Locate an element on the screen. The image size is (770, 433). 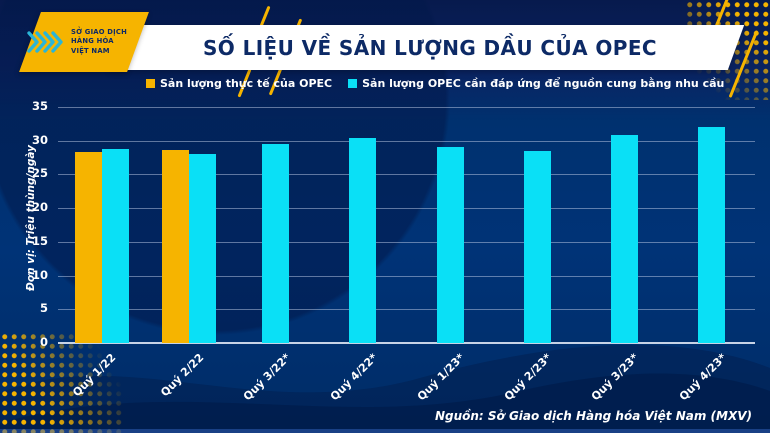
x-axis-line is located at coordinates (406, 343).